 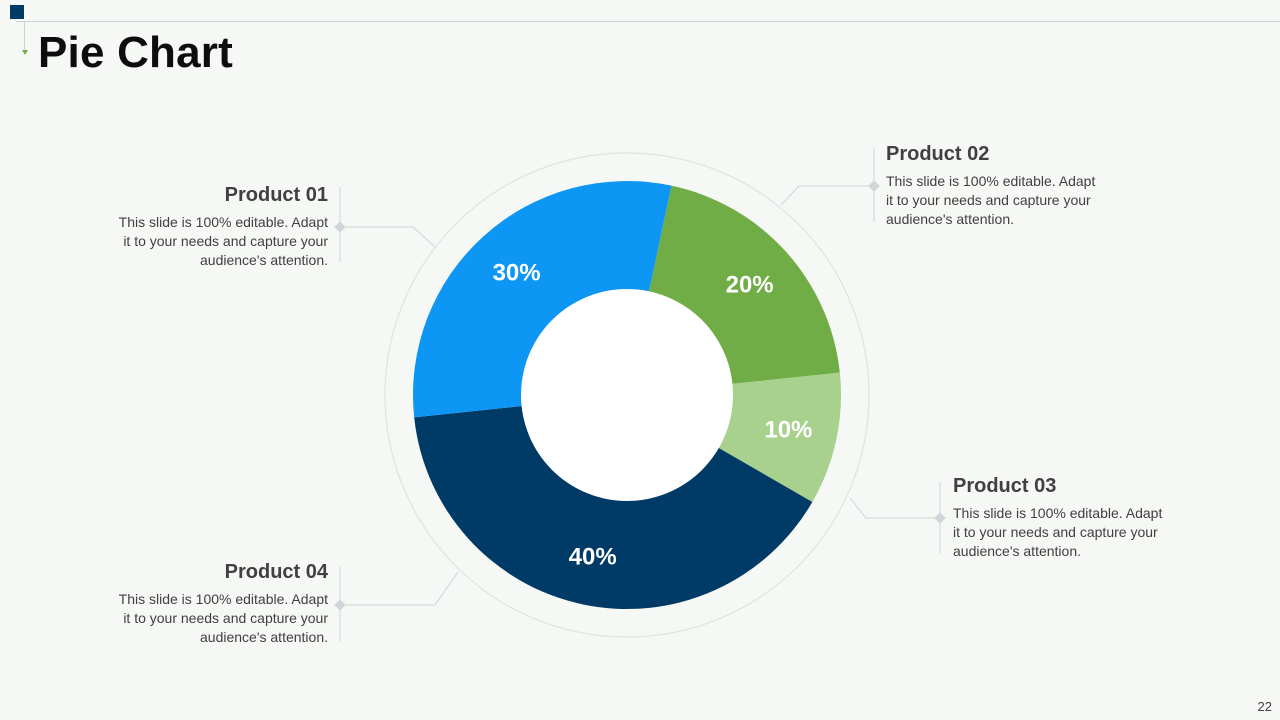 What do you see at coordinates (17, 12) in the screenshot?
I see `corner-accent-square` at bounding box center [17, 12].